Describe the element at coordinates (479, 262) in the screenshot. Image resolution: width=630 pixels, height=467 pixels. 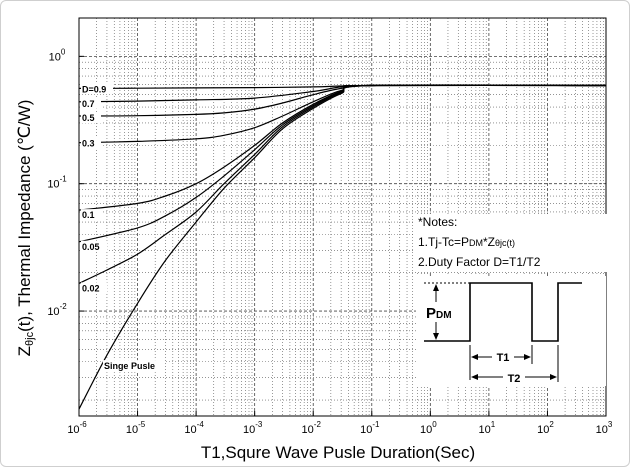
I see `notes-line-2: 2.Duty Factor D=T1/T2` at that location.